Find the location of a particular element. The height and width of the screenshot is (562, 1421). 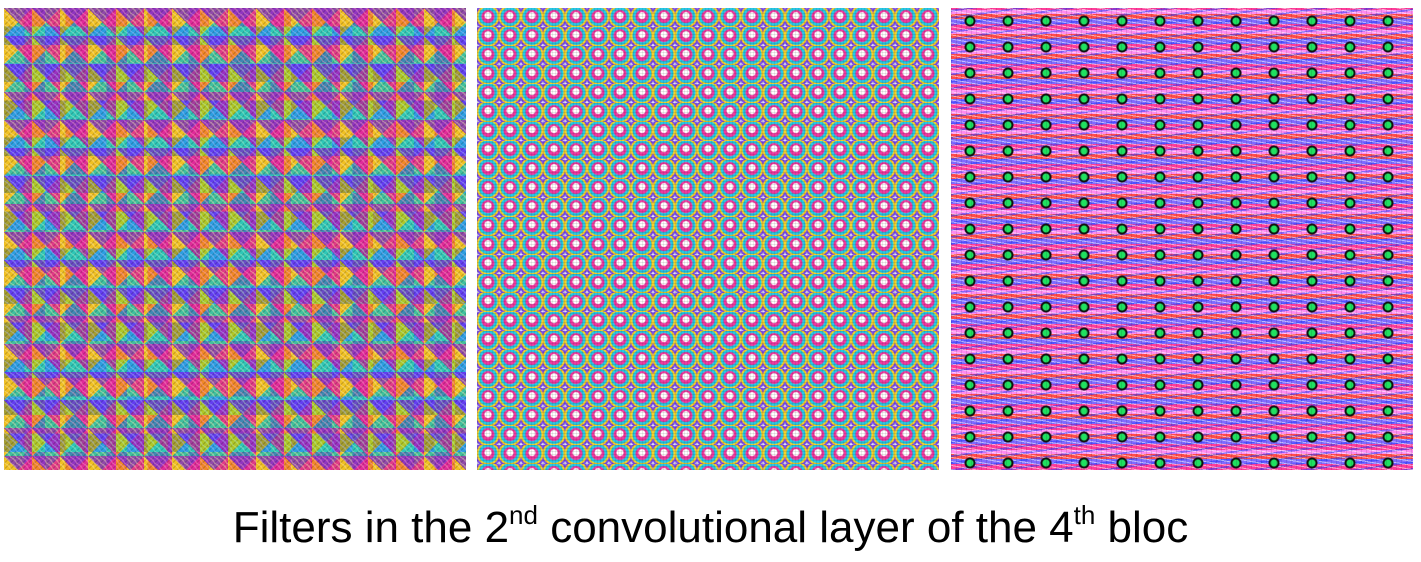

caption-text-1: Filters in the 2 is located at coordinates (371, 527).